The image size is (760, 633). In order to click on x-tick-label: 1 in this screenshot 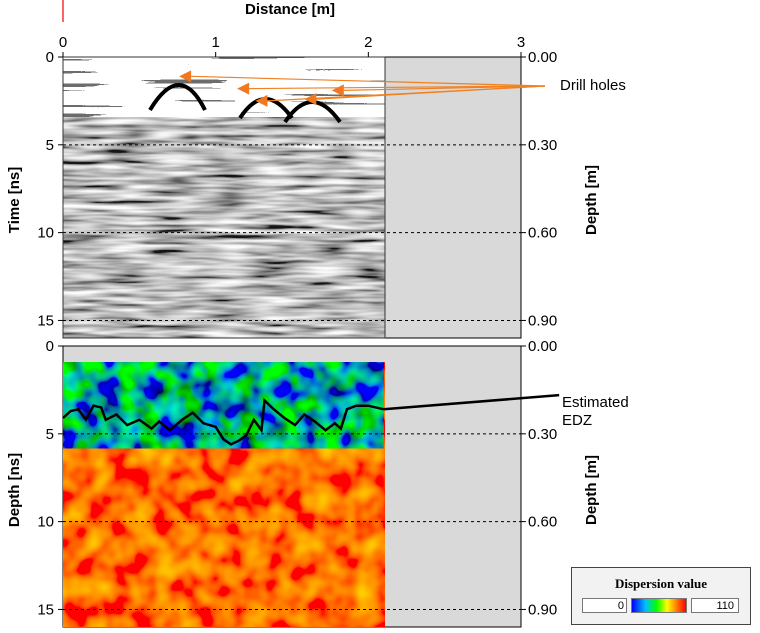, I will do `click(215, 42)`.